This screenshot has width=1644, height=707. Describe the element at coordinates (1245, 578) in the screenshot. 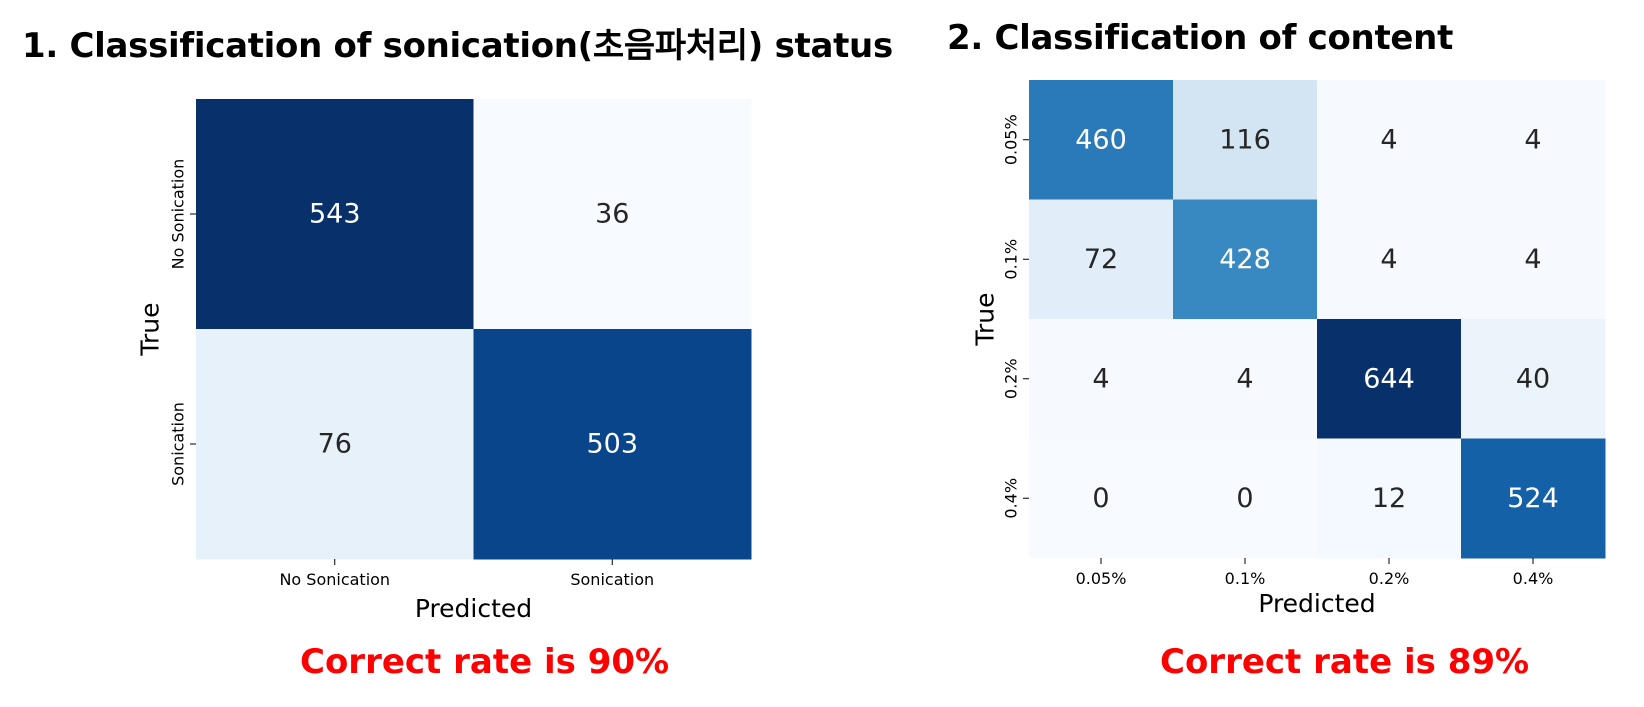

I see `x-tick-label: 0.1%` at that location.